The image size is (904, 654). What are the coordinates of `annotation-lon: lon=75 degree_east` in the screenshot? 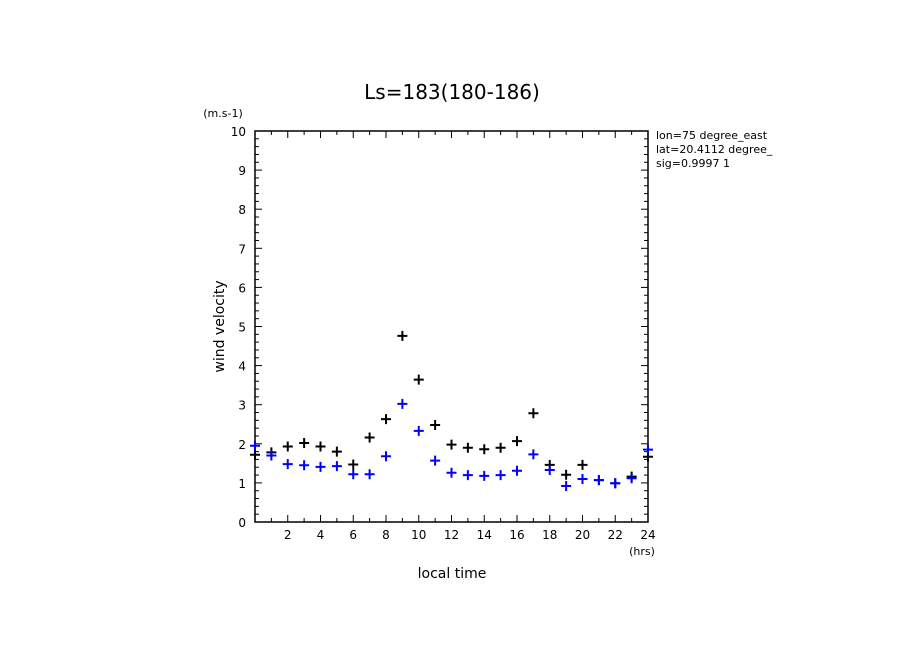 It's located at (712, 135).